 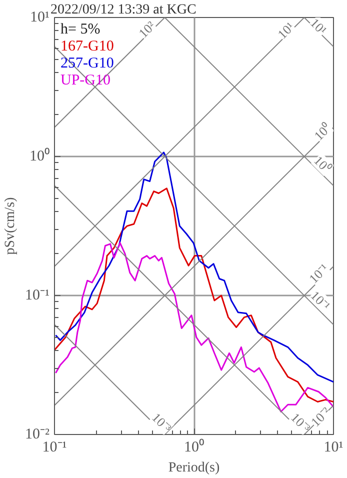 I want to click on x-tick-label: 10⁰, so click(x=194, y=447).